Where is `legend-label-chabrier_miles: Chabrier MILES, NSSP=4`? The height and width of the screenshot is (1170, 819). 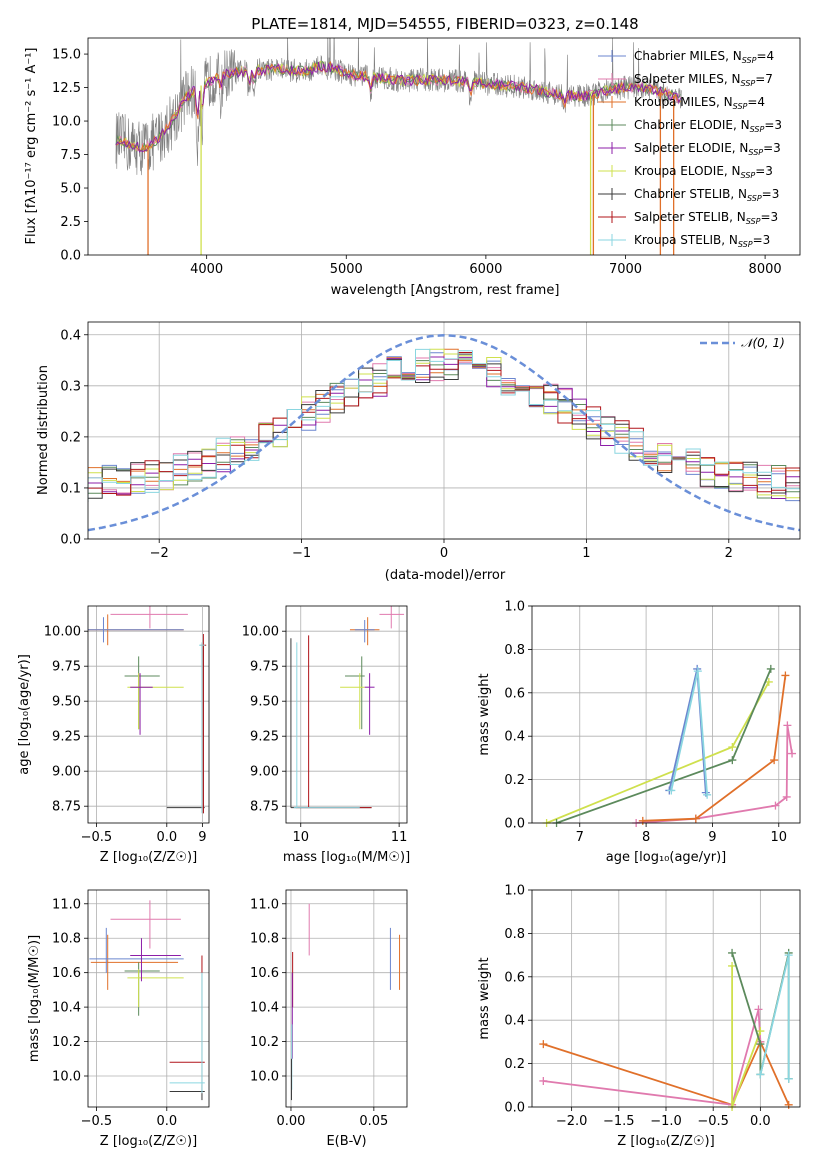
legend-label-chabrier_miles: Chabrier MILES, NSSP=4 is located at coordinates (704, 57).